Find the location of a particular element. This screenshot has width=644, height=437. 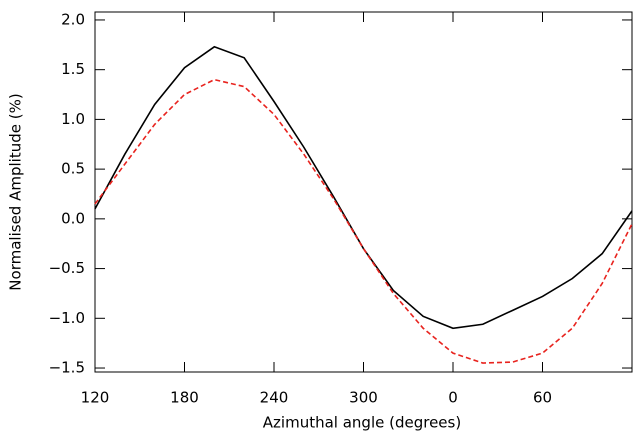

x-tick-label: 0 is located at coordinates (453, 398).